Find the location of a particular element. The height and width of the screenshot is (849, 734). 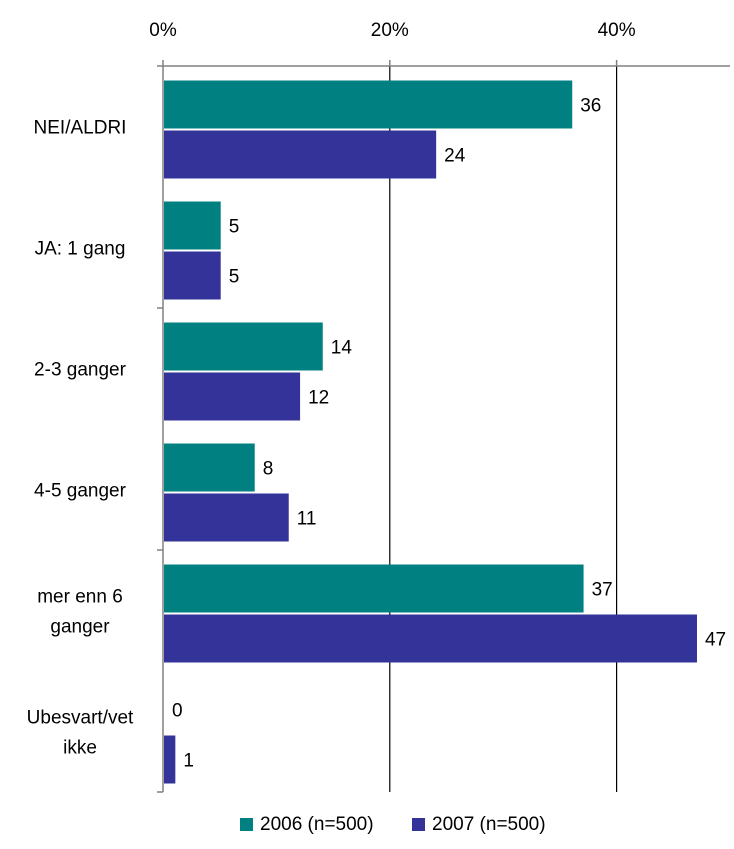

legend-label: 2007 (n=500) is located at coordinates (489, 824).